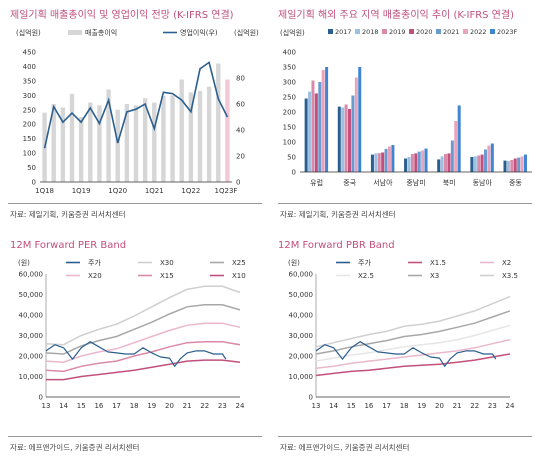 The image size is (540, 464). I want to click on legend-label-주가: 주가, so click(364, 262).